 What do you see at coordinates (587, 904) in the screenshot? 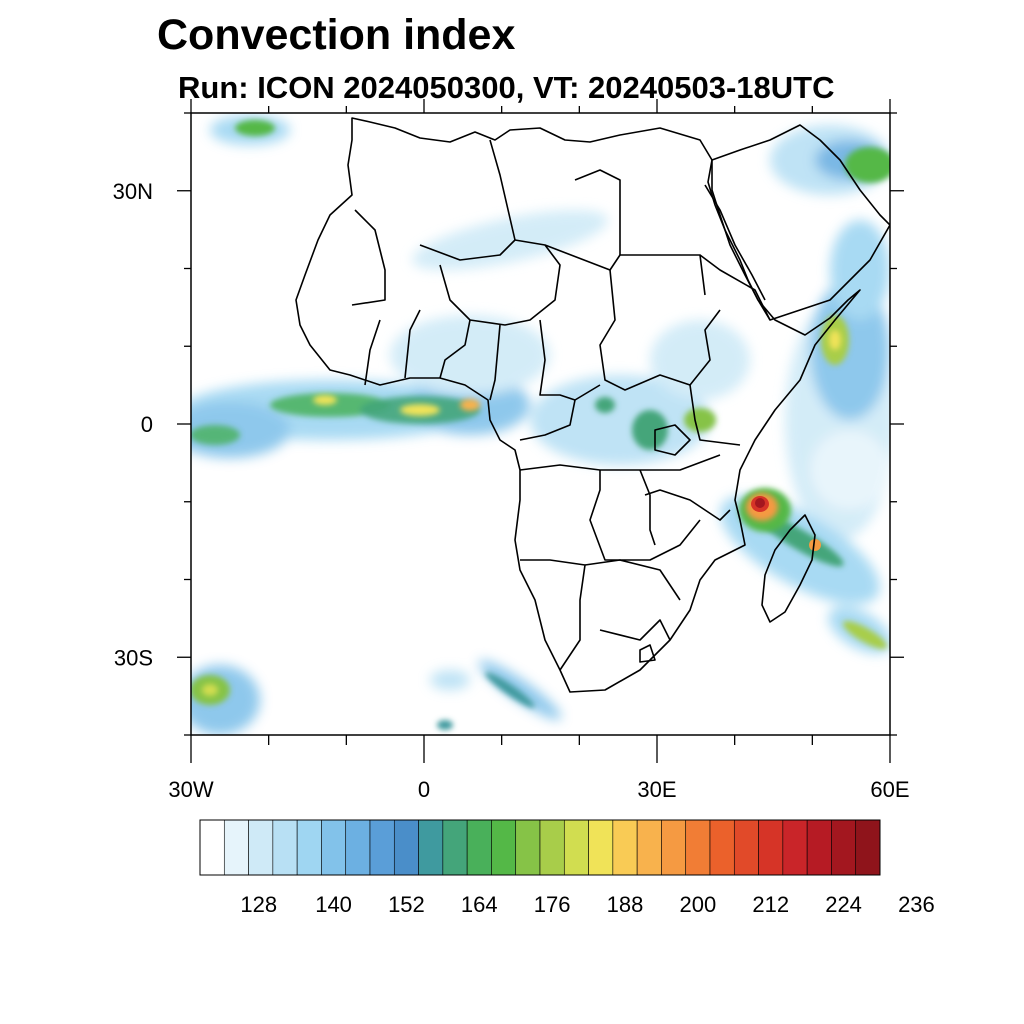
I see `colorbar-labels: 128 140 152 164 176 188 200 212 224 236` at bounding box center [587, 904].